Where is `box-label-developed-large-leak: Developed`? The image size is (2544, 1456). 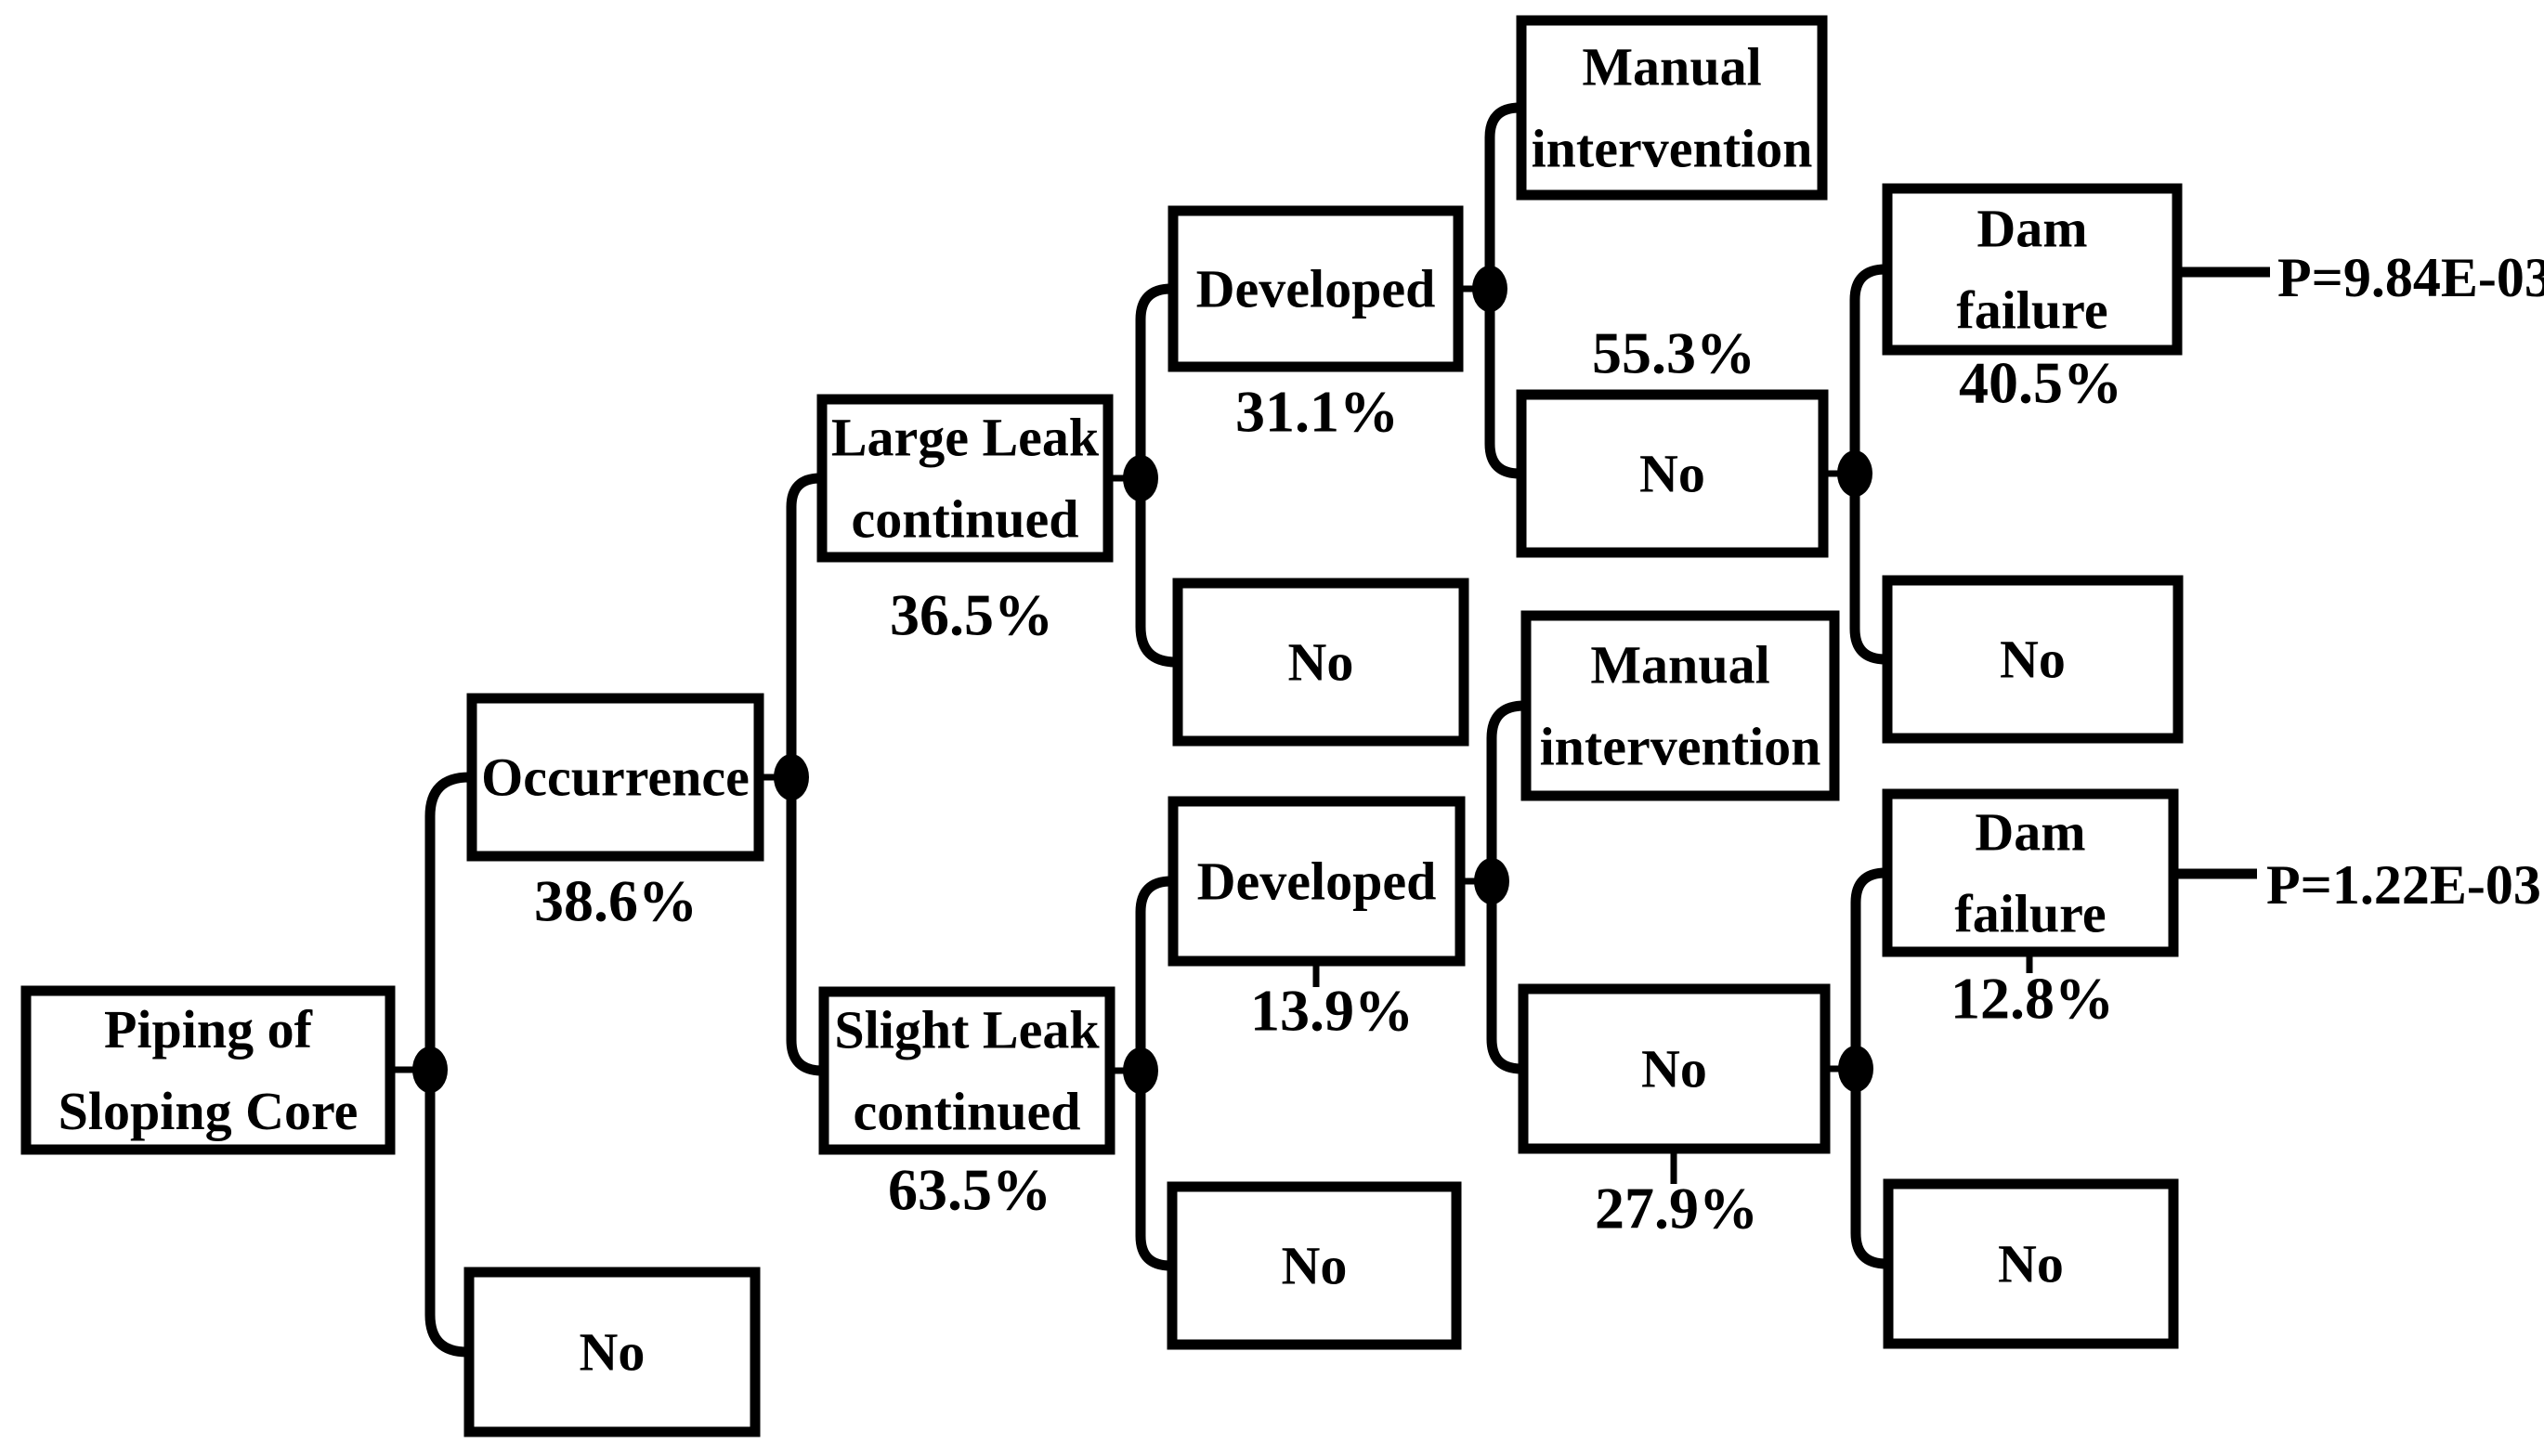
box-label-developed-large-leak: Developed is located at coordinates (1316, 289).